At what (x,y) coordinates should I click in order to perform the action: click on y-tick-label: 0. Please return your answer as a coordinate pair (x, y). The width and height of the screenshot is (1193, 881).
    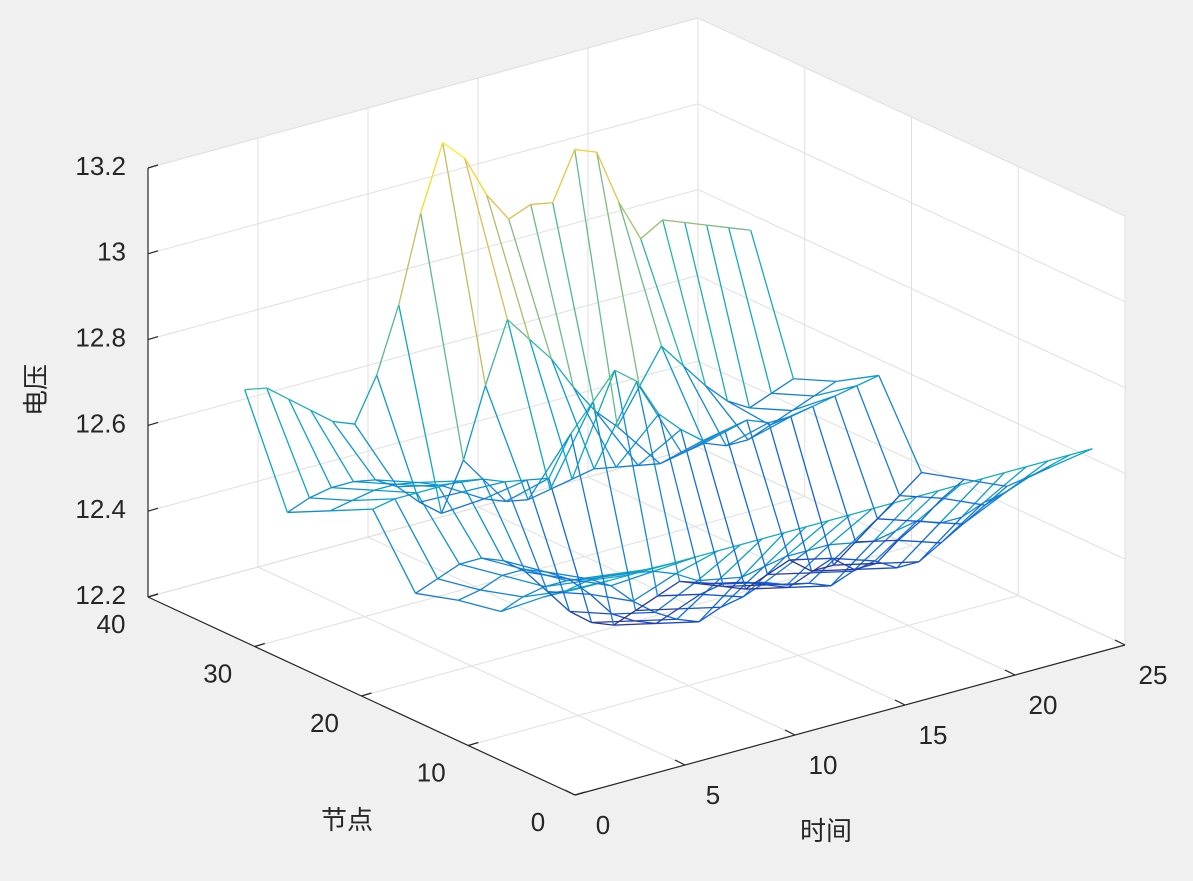
    Looking at the image, I should click on (538, 822).